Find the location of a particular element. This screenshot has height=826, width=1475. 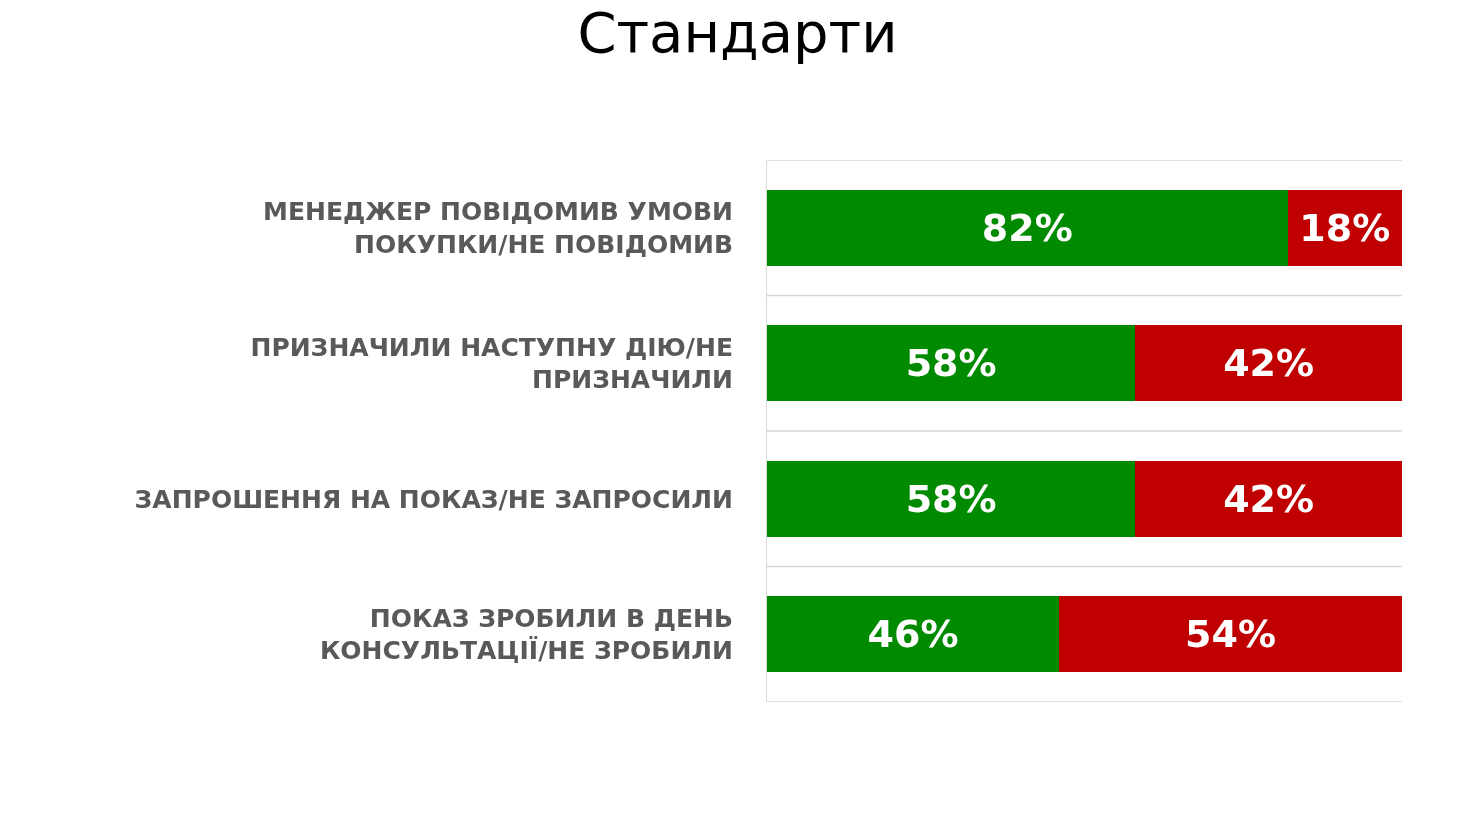

data-label: 54% is located at coordinates (1231, 634).